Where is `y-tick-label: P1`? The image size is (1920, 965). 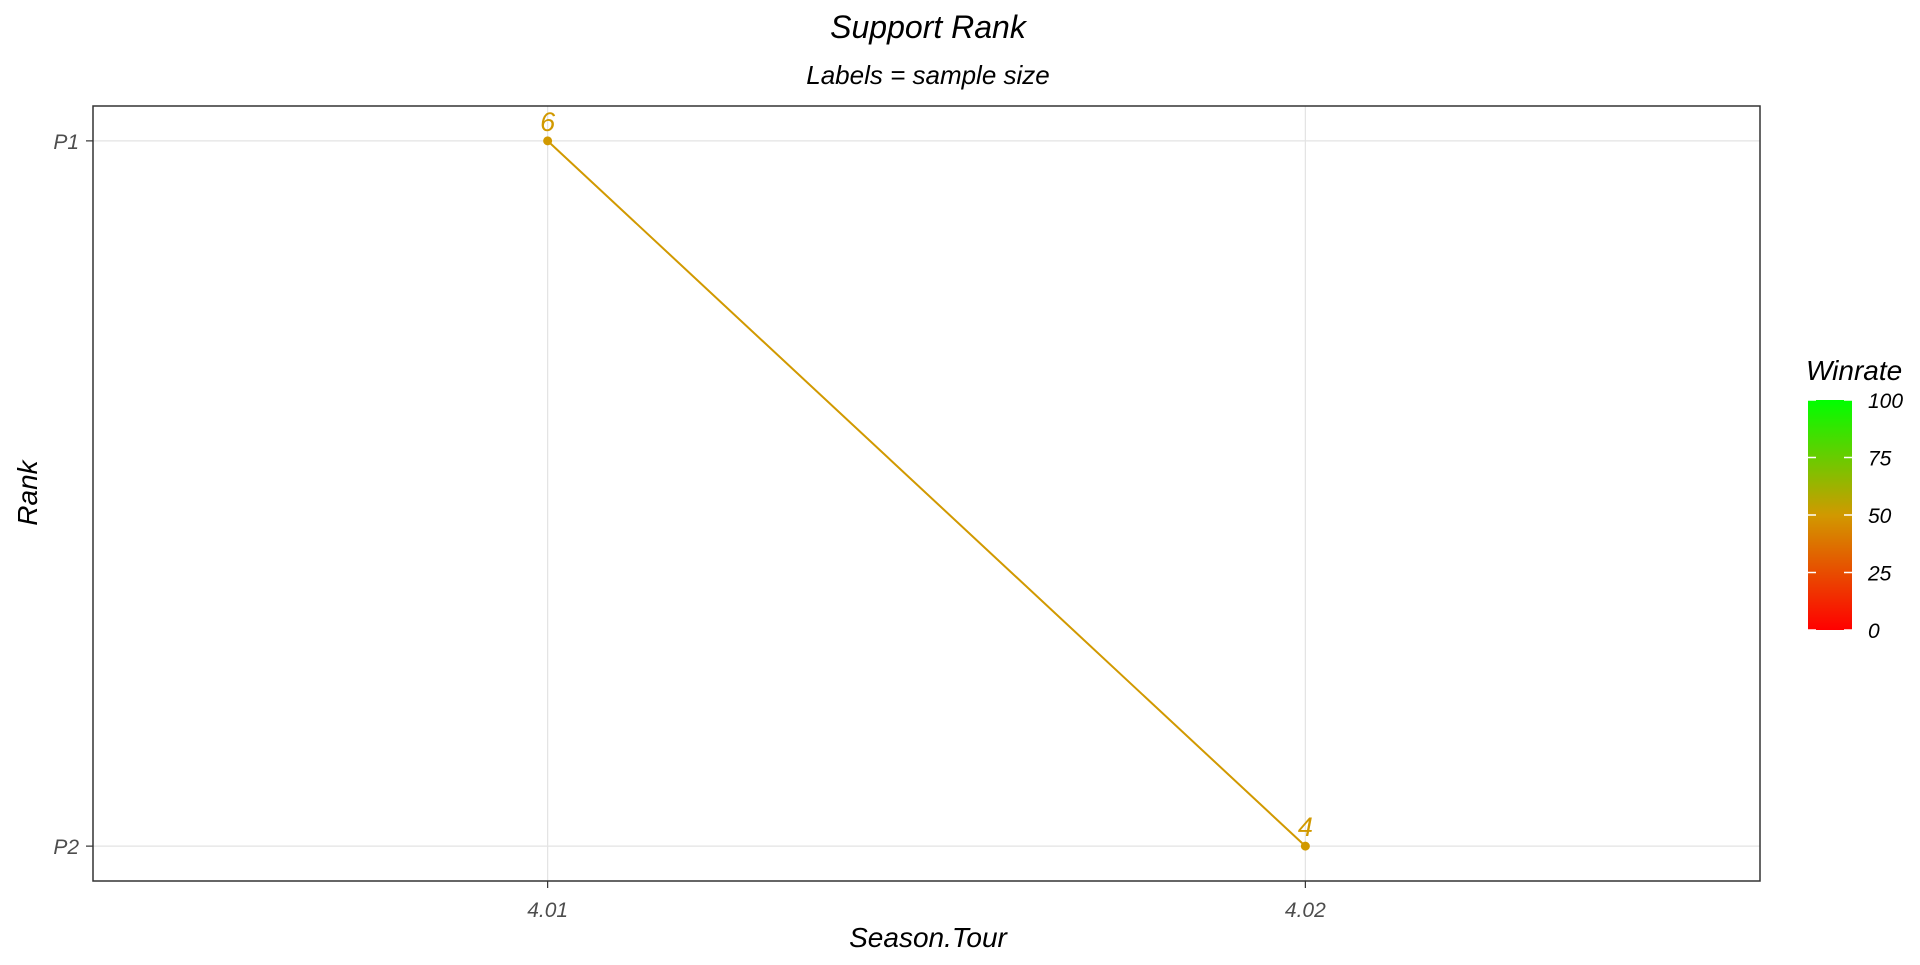 y-tick-label: P1 is located at coordinates (66, 142).